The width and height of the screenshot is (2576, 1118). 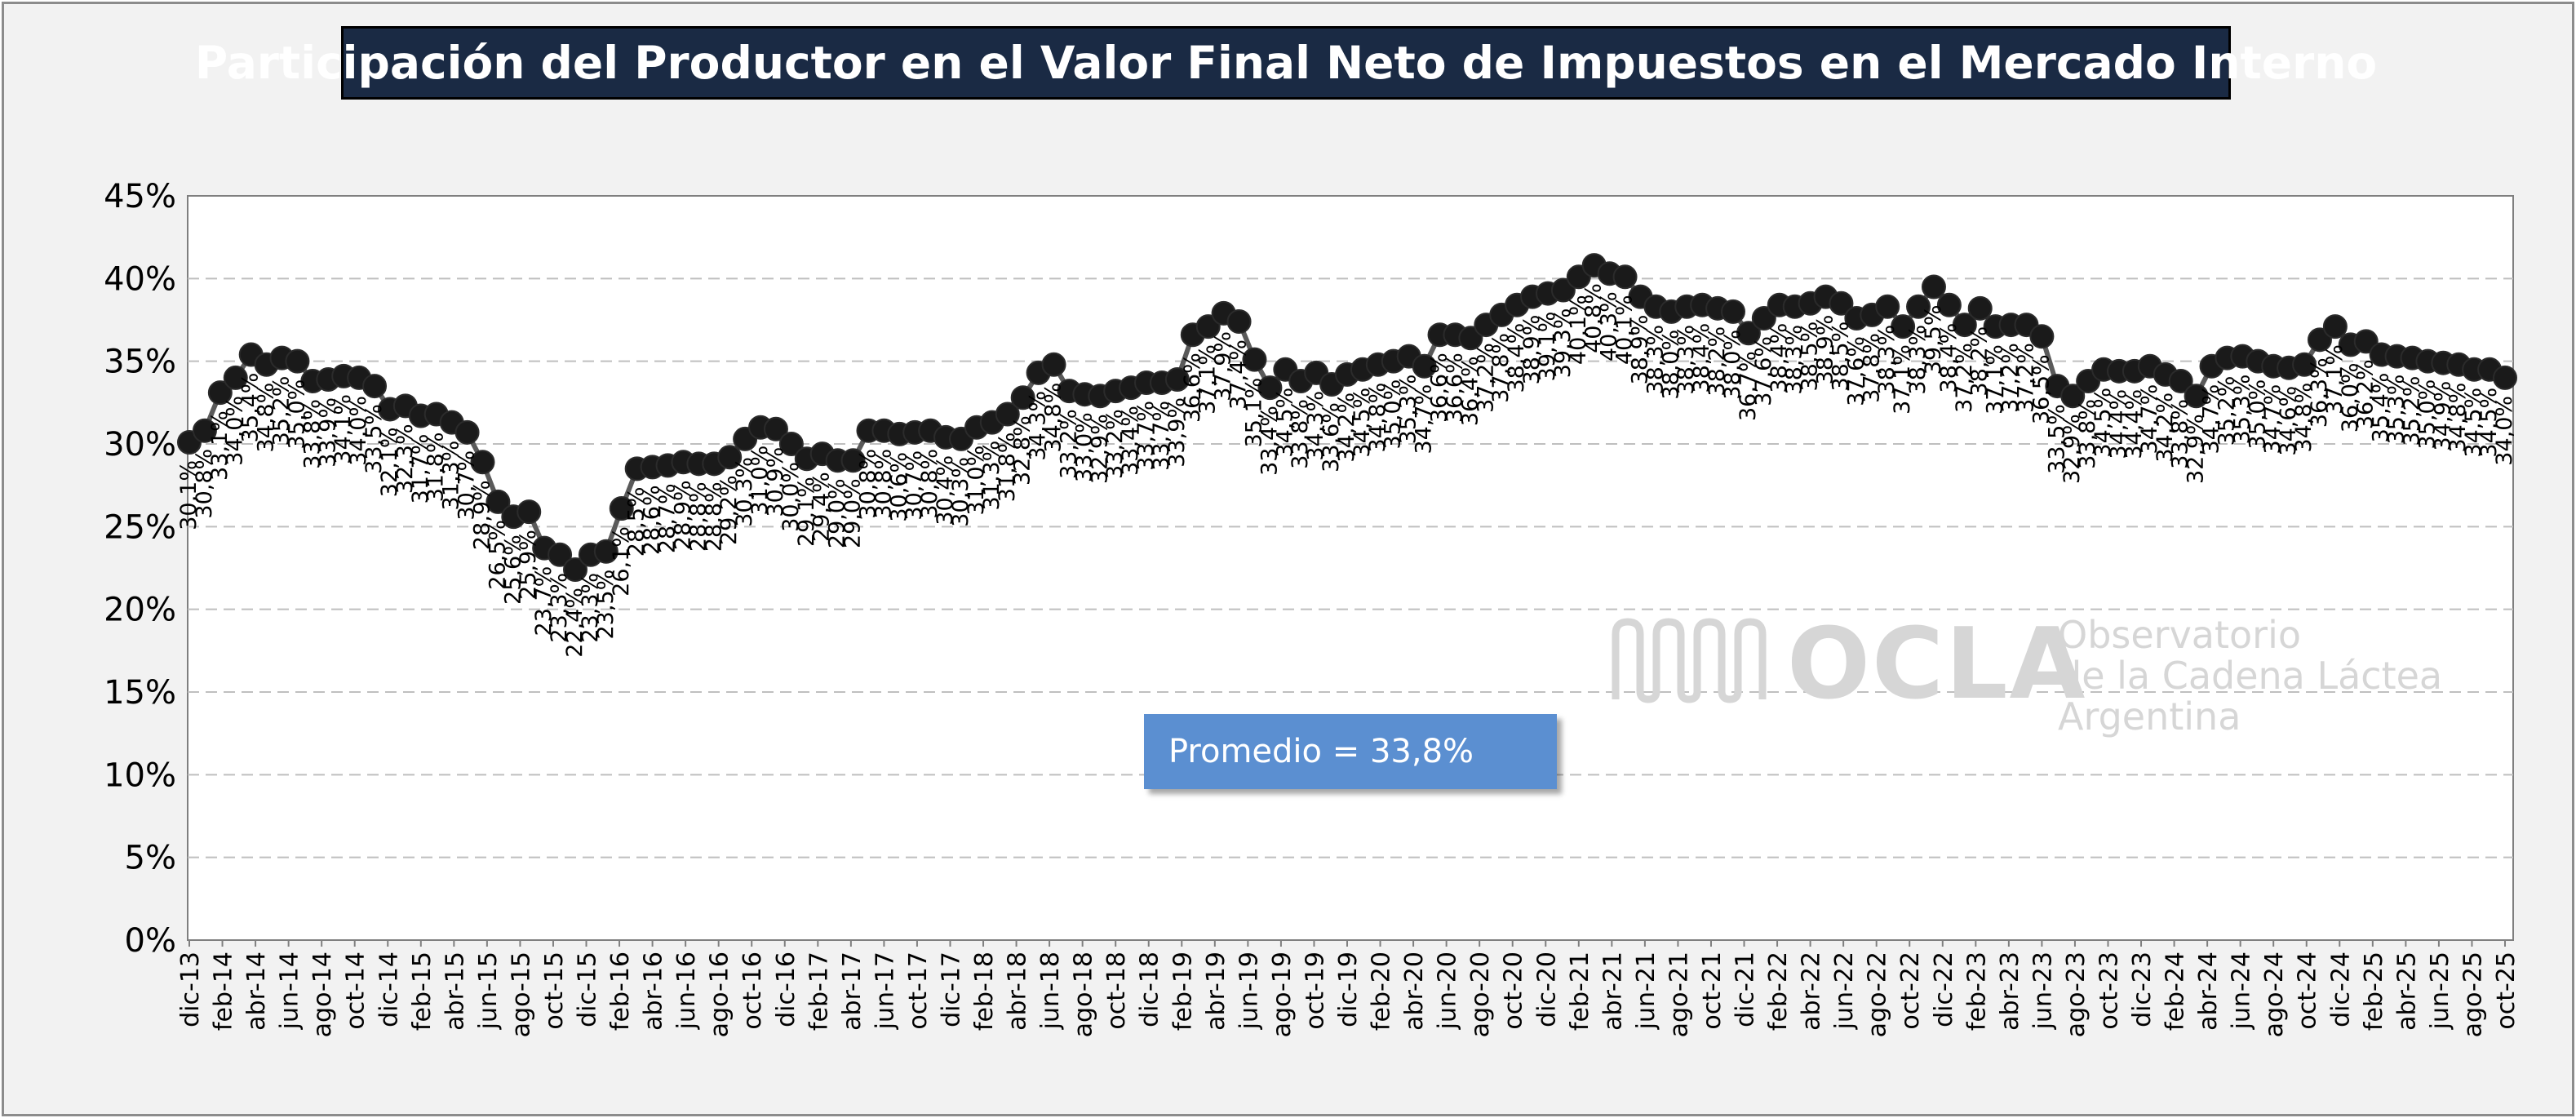 I want to click on data-label: 31,3%, so click(x=451, y=476).